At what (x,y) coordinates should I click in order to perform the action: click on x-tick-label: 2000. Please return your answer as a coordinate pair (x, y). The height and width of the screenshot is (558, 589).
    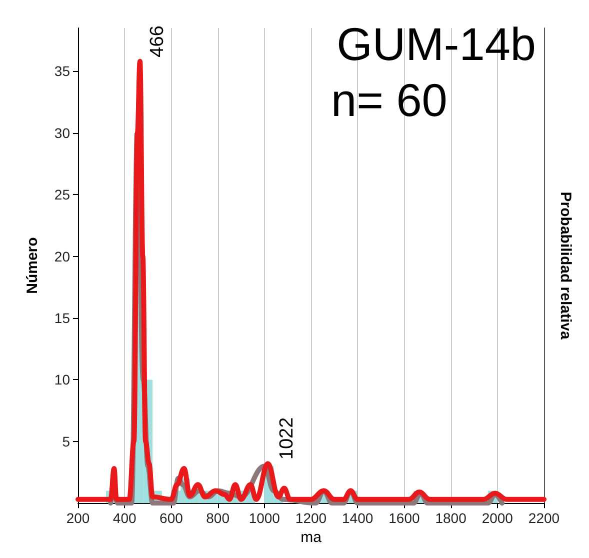
    Looking at the image, I should click on (498, 518).